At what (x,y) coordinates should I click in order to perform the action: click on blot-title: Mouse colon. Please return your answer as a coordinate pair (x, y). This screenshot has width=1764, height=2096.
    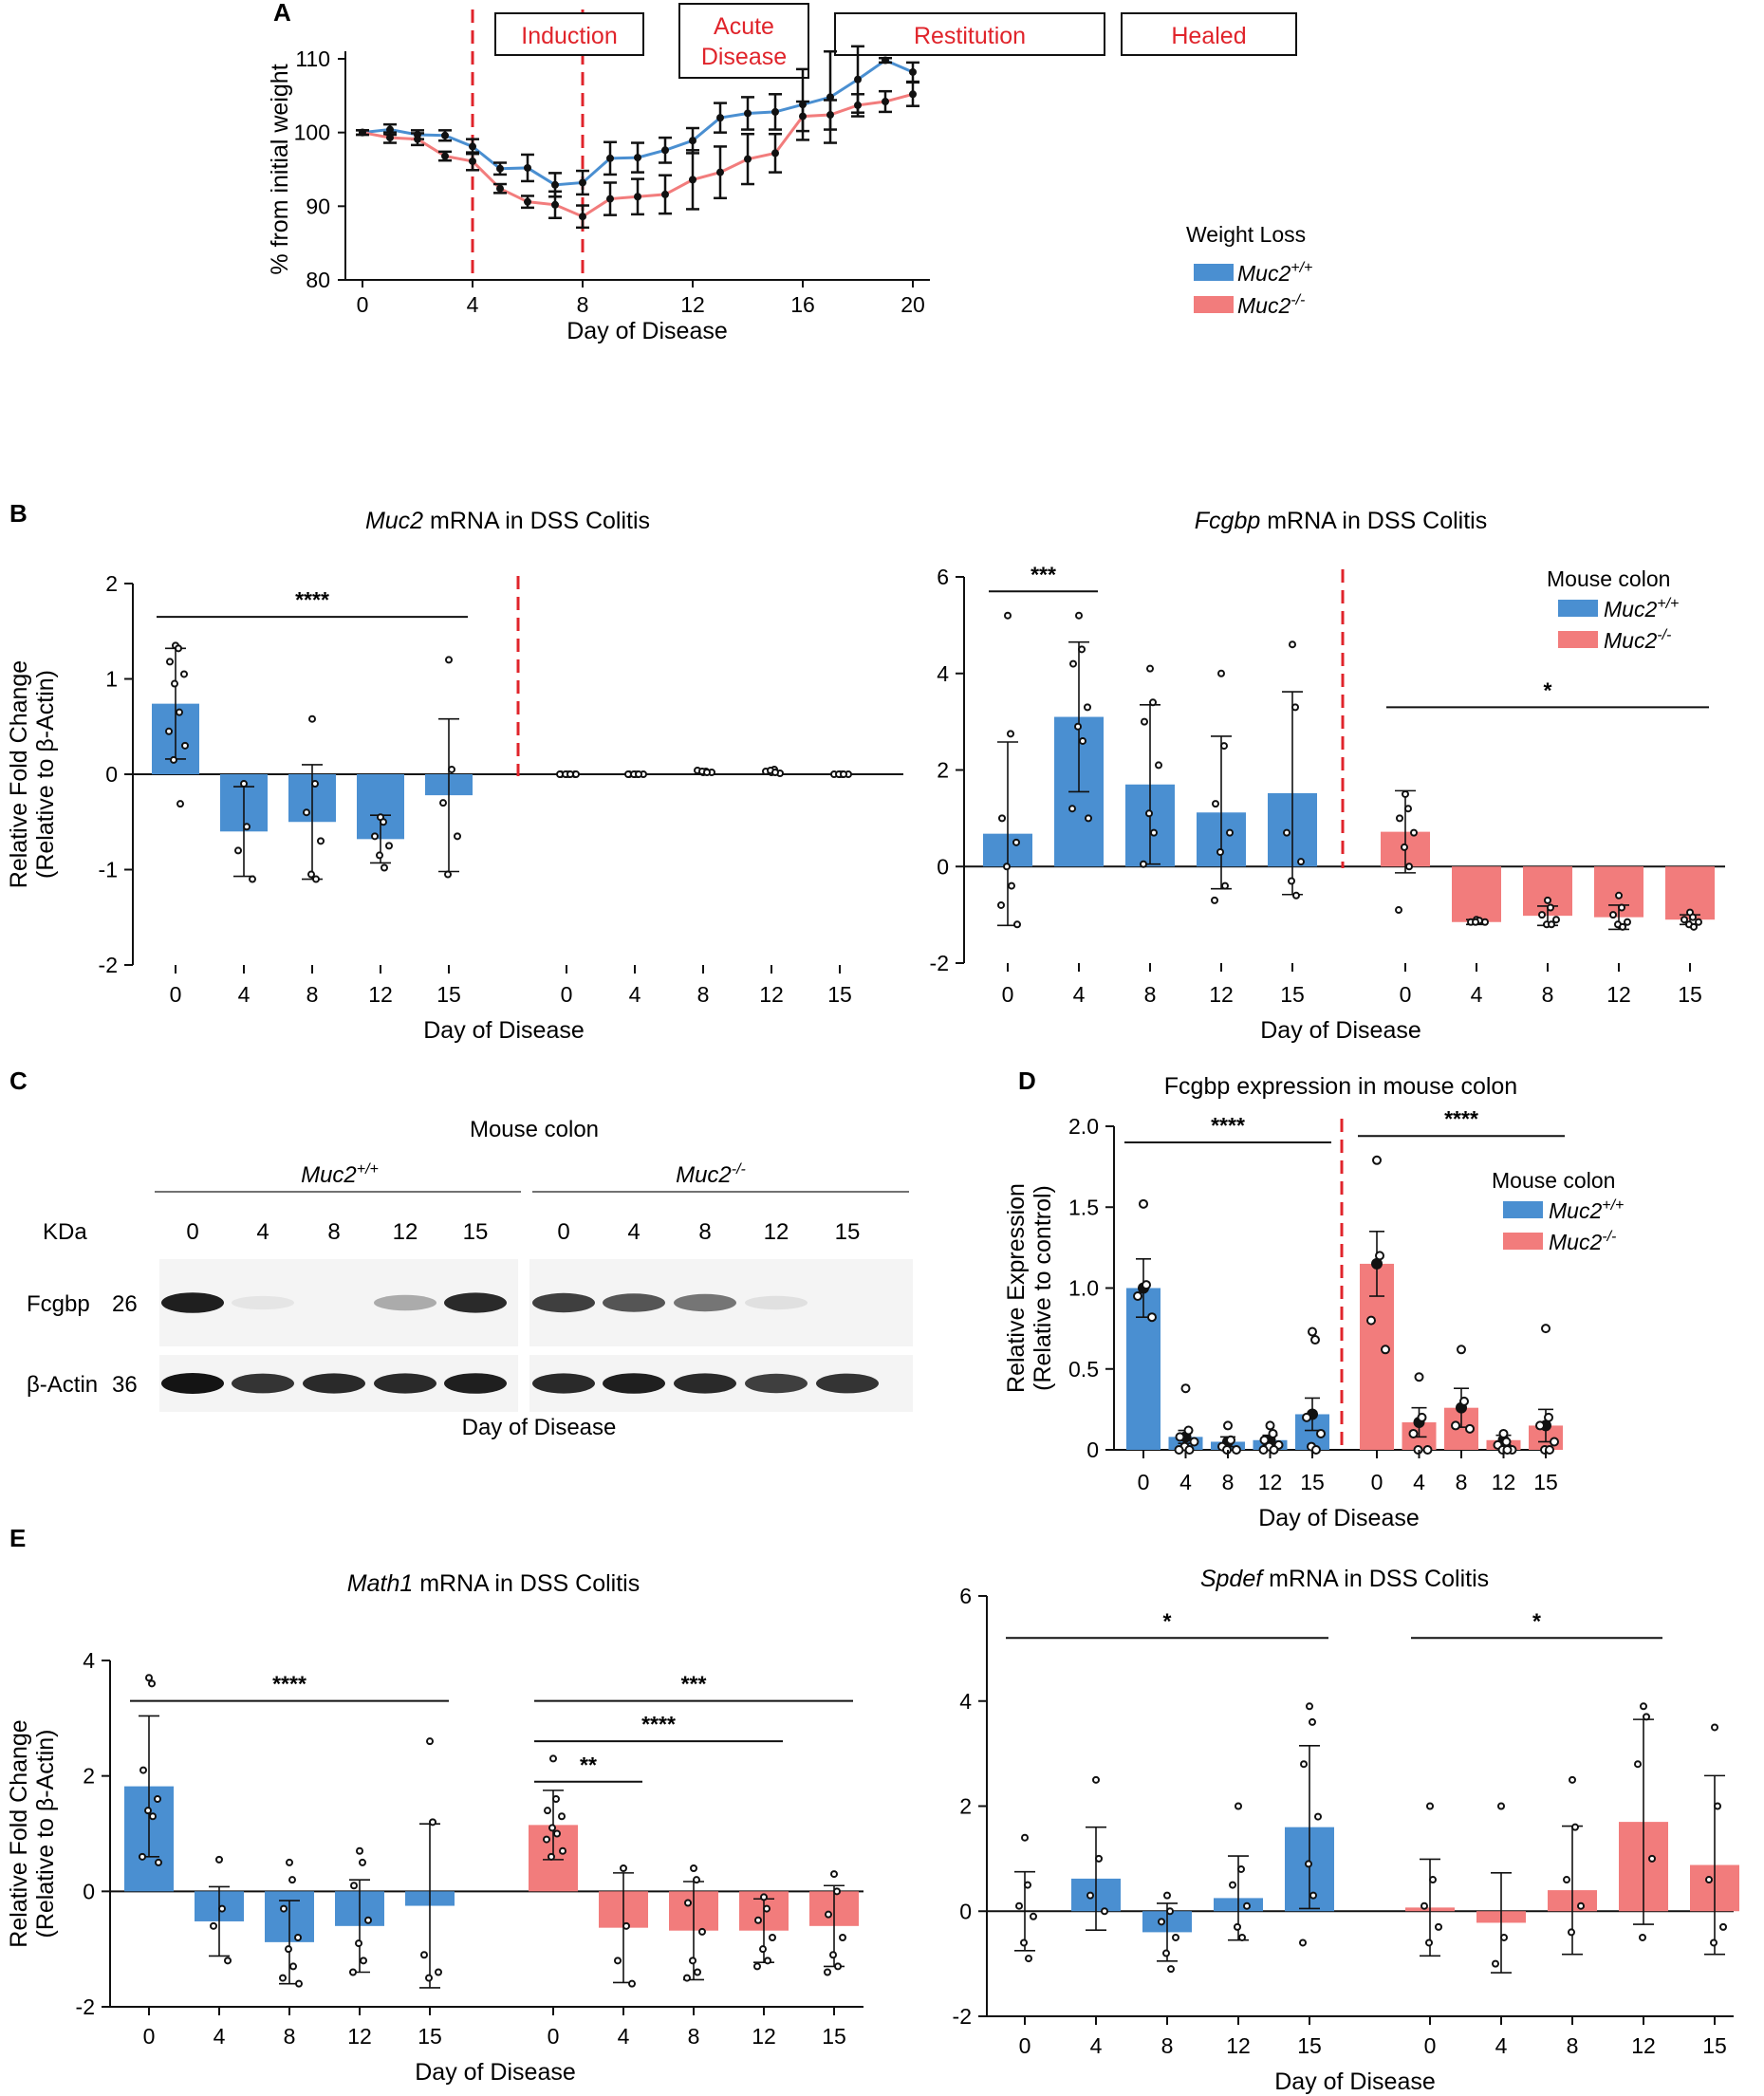
    Looking at the image, I should click on (534, 1129).